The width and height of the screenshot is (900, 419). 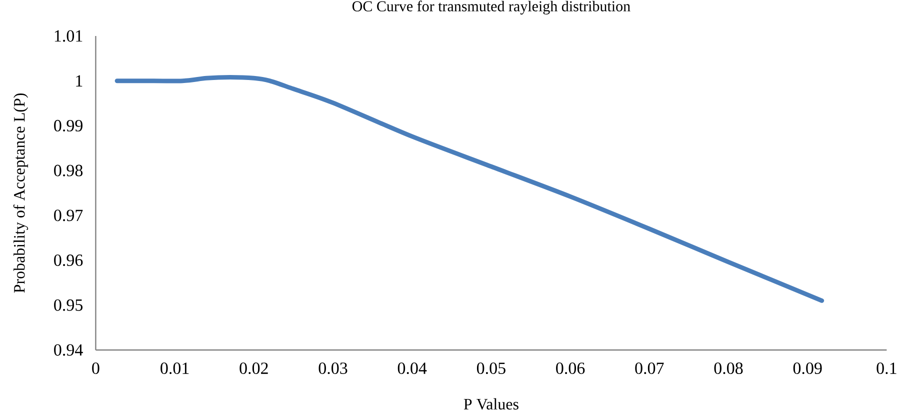 What do you see at coordinates (728, 368) in the screenshot?
I see `x-tick-label: 0.08` at bounding box center [728, 368].